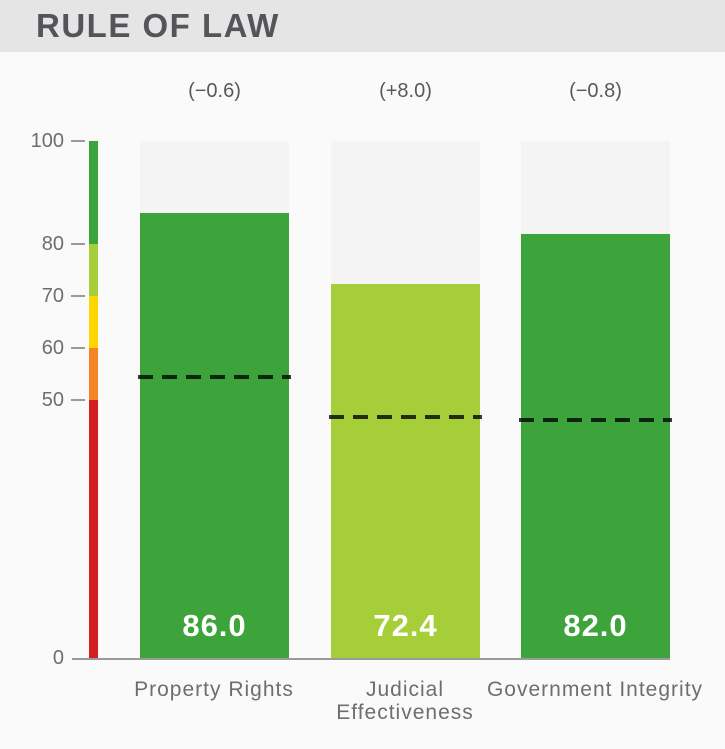 The height and width of the screenshot is (749, 725). Describe the element at coordinates (214, 435) in the screenshot. I see `bar-fill-property-rights: 86.0` at that location.